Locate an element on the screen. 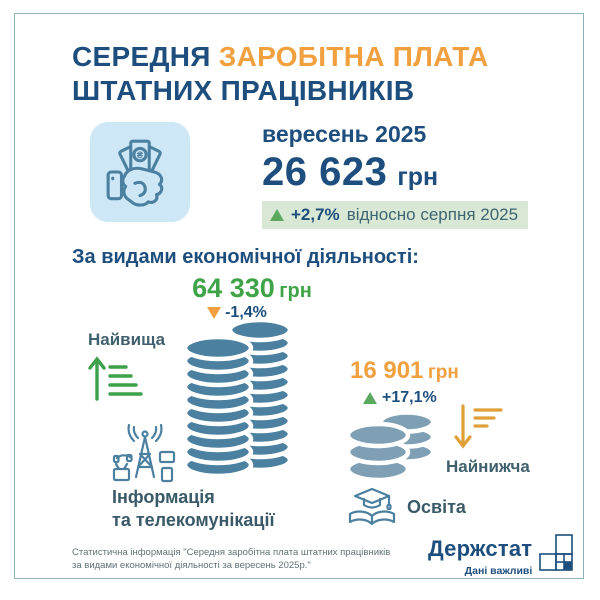 The image size is (600, 600). tall-coin-stack-icon is located at coordinates (237, 398).